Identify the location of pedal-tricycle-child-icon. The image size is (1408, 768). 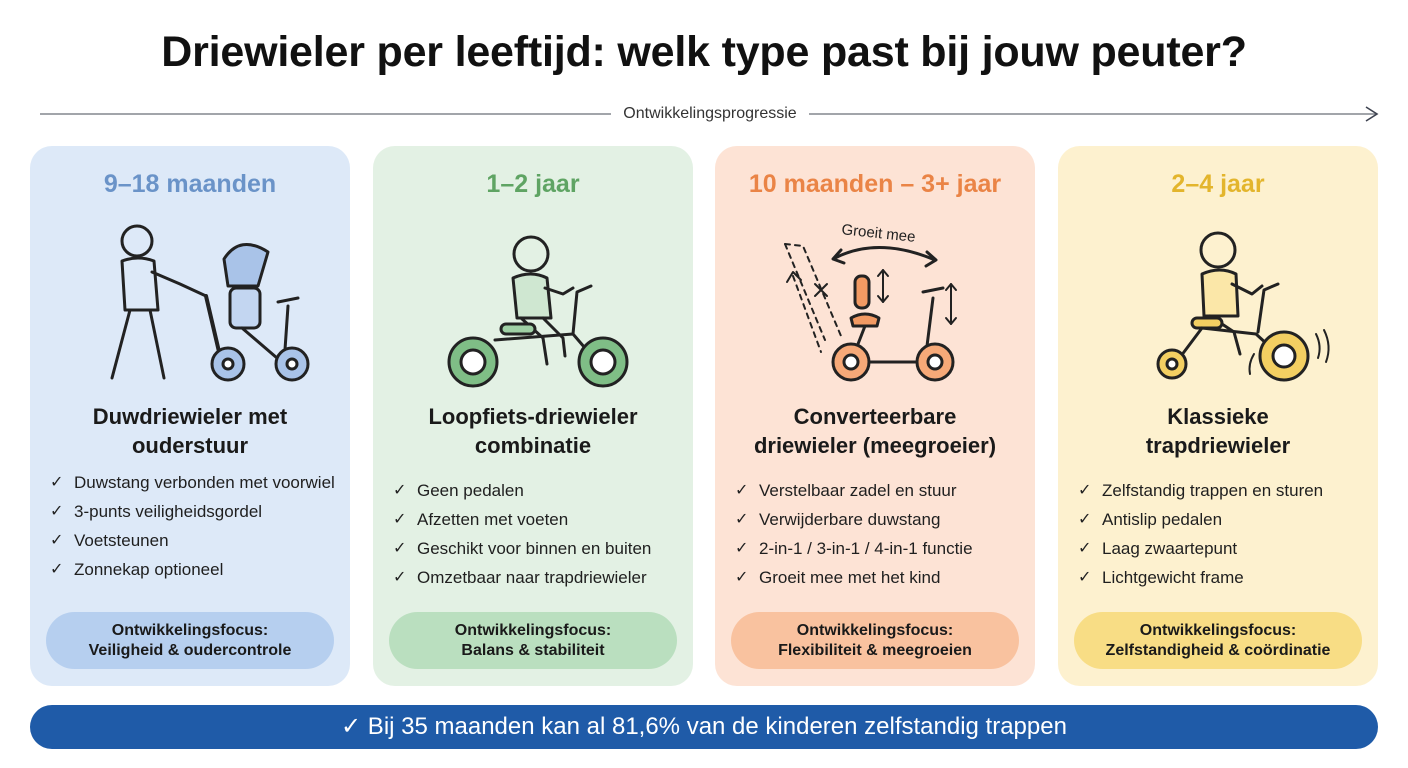
(1218, 304).